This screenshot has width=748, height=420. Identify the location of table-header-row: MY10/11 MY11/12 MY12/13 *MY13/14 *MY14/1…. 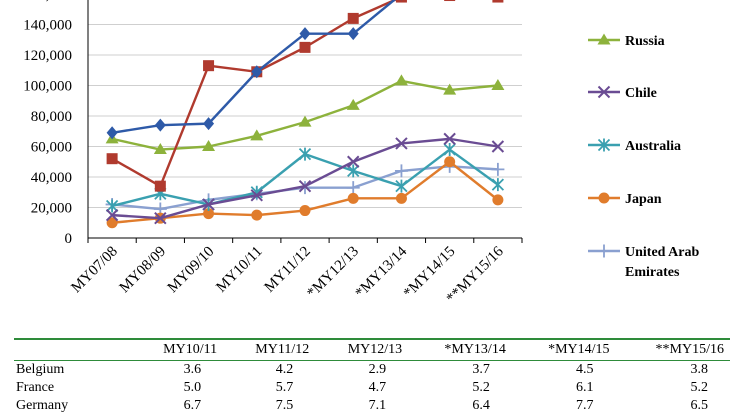
(372, 350).